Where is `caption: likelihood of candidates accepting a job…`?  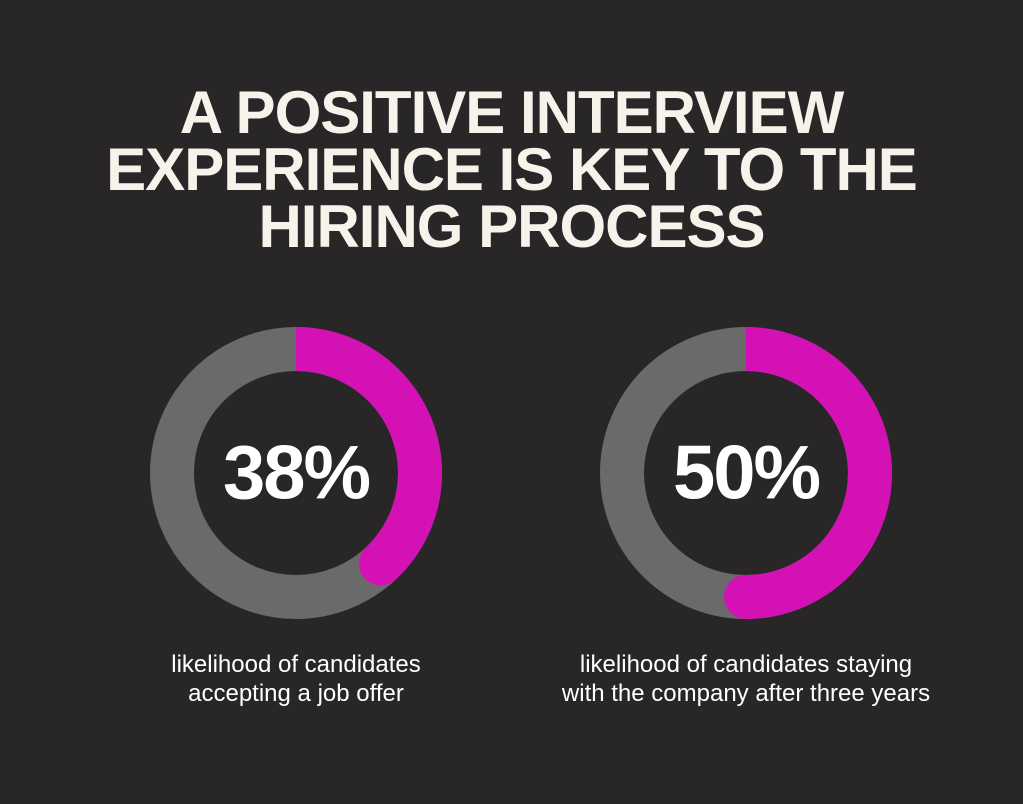 caption: likelihood of candidates accepting a job… is located at coordinates (296, 679).